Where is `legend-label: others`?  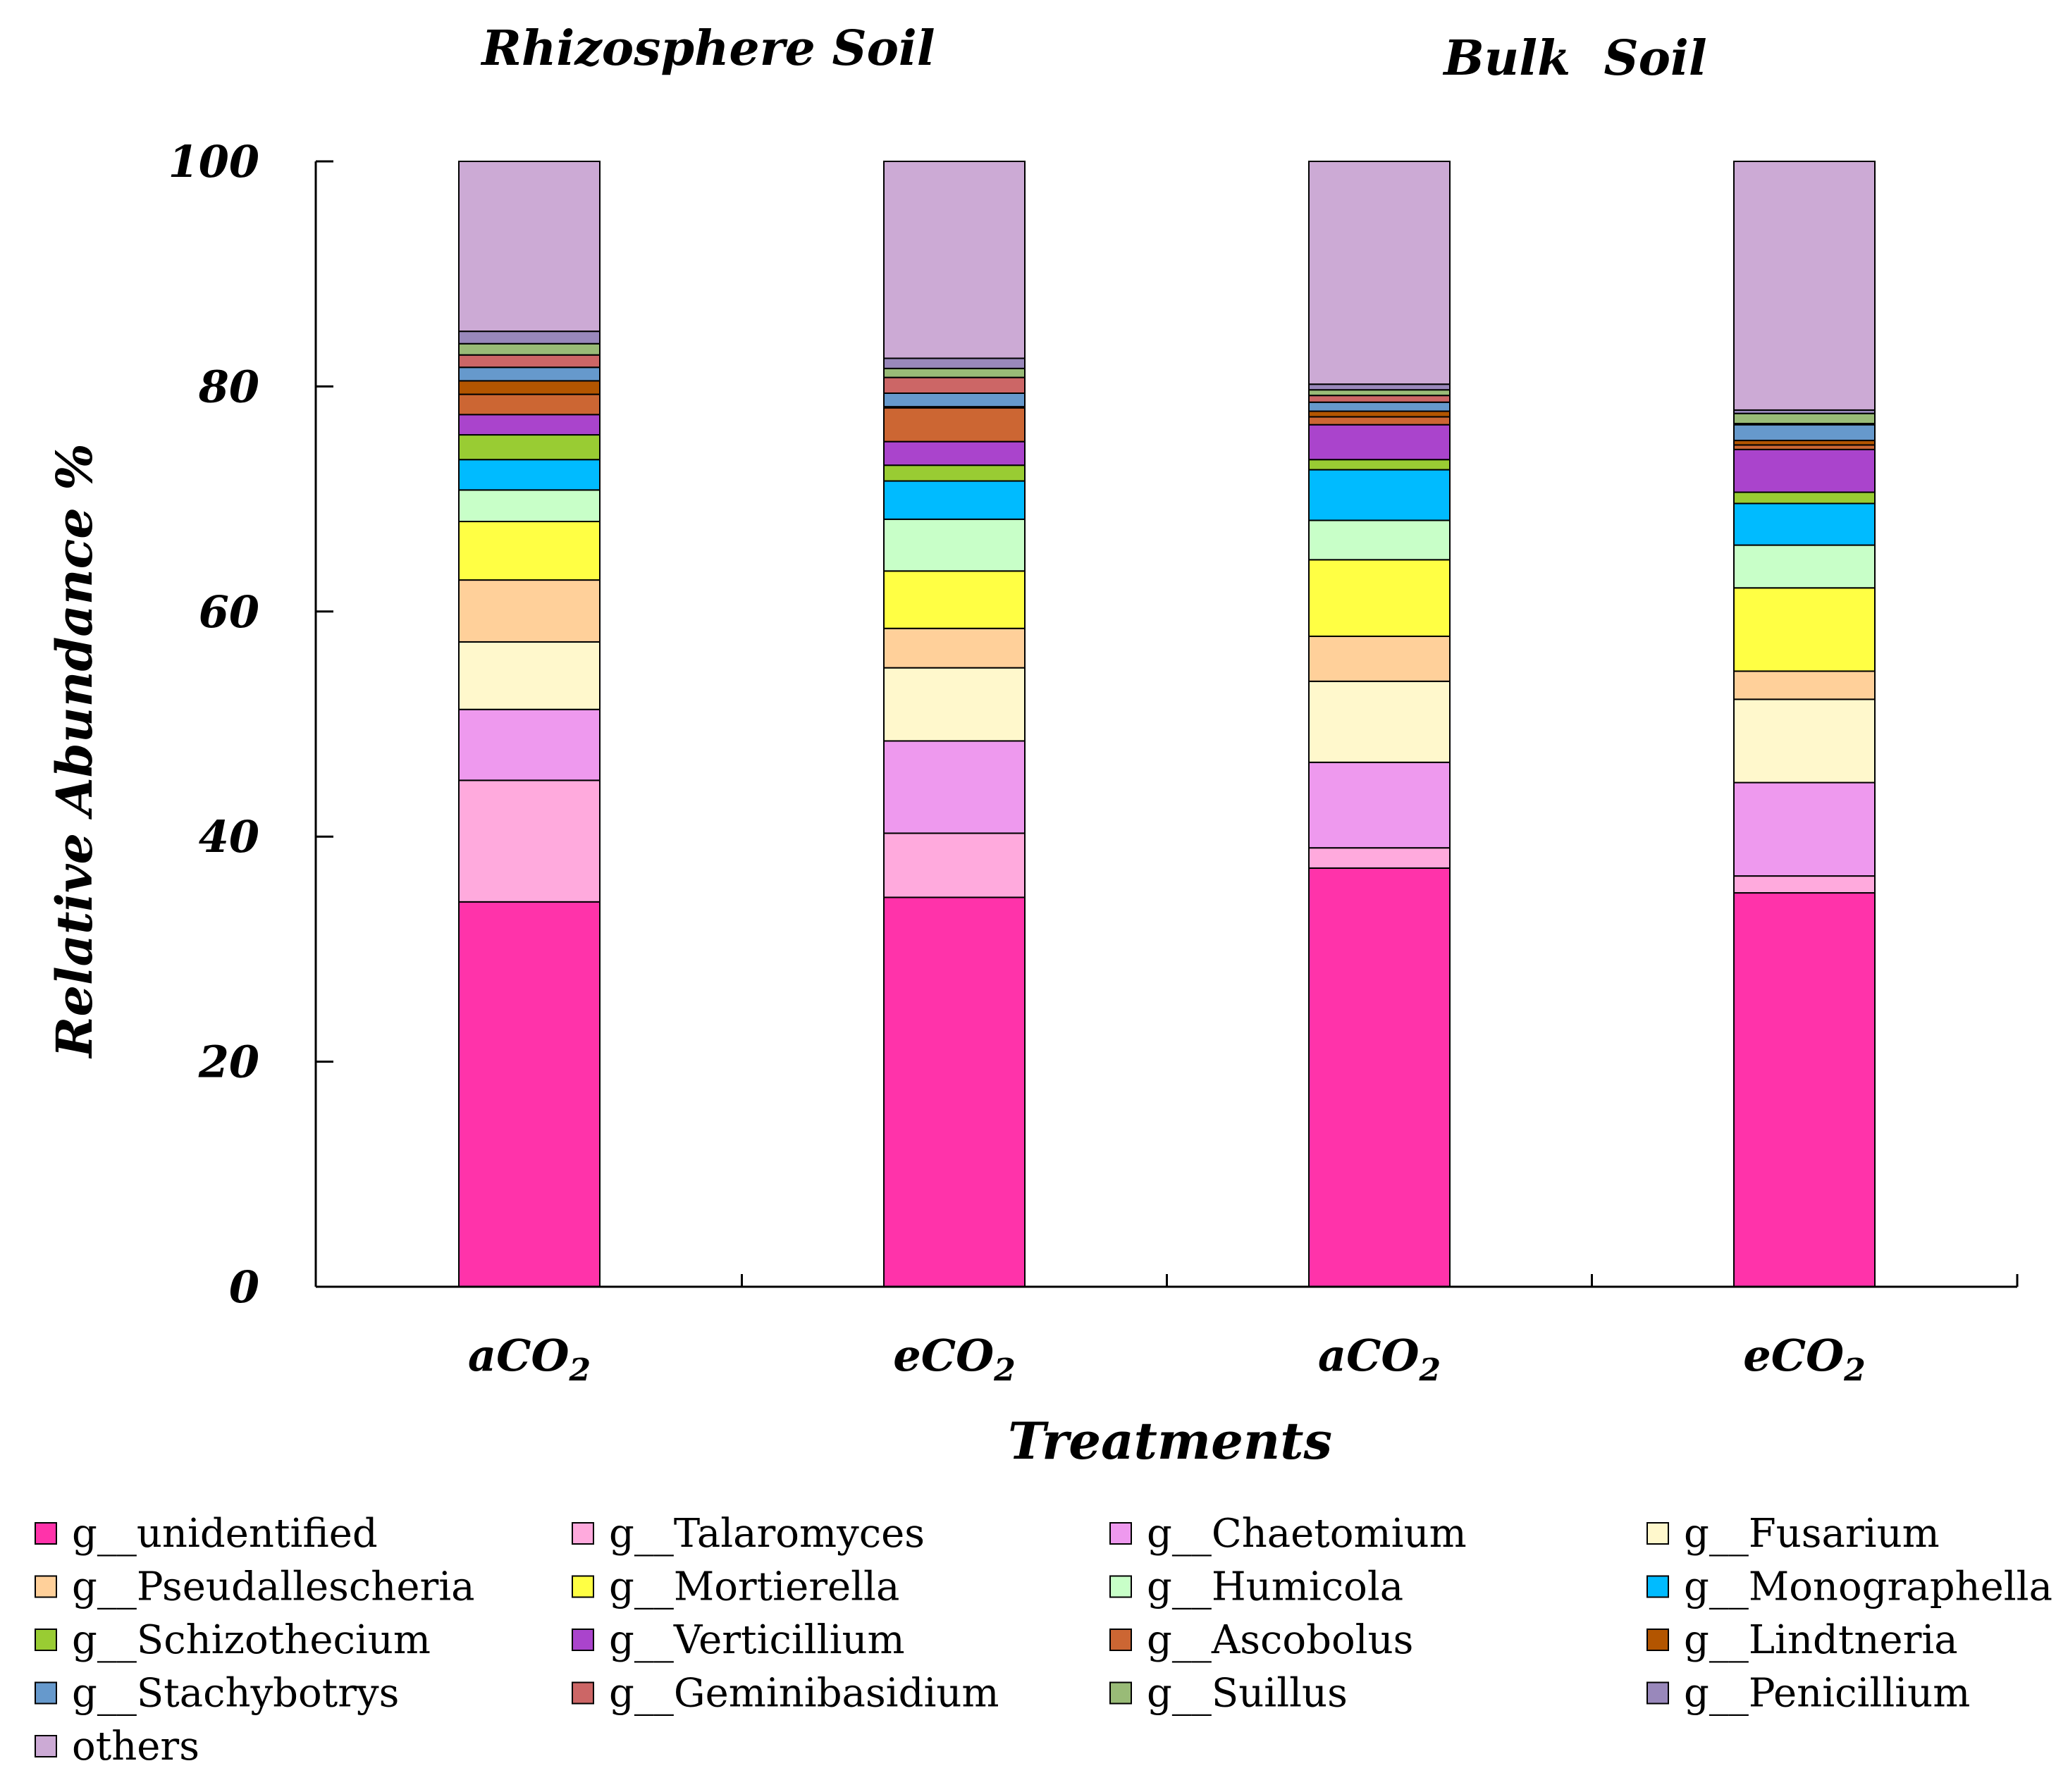 legend-label: others is located at coordinates (135, 1746).